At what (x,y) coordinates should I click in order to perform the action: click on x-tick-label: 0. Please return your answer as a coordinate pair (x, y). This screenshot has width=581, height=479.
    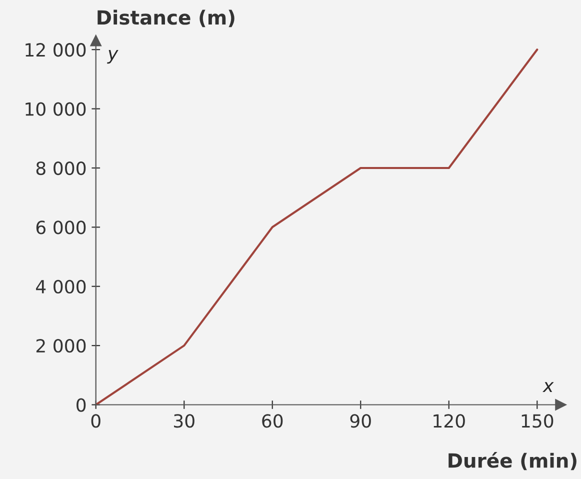
    Looking at the image, I should click on (95, 421).